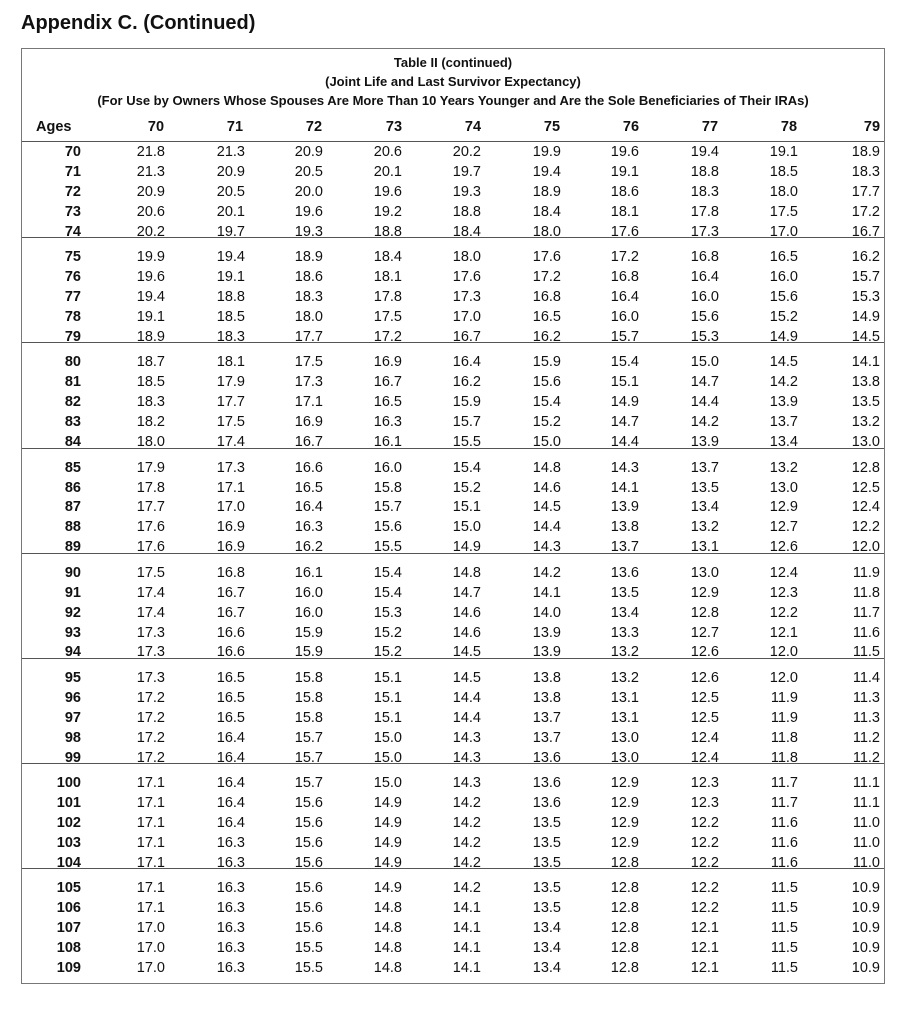 The height and width of the screenshot is (1024, 920). What do you see at coordinates (704, 297) in the screenshot?
I see `table-cell: 16.0` at bounding box center [704, 297].